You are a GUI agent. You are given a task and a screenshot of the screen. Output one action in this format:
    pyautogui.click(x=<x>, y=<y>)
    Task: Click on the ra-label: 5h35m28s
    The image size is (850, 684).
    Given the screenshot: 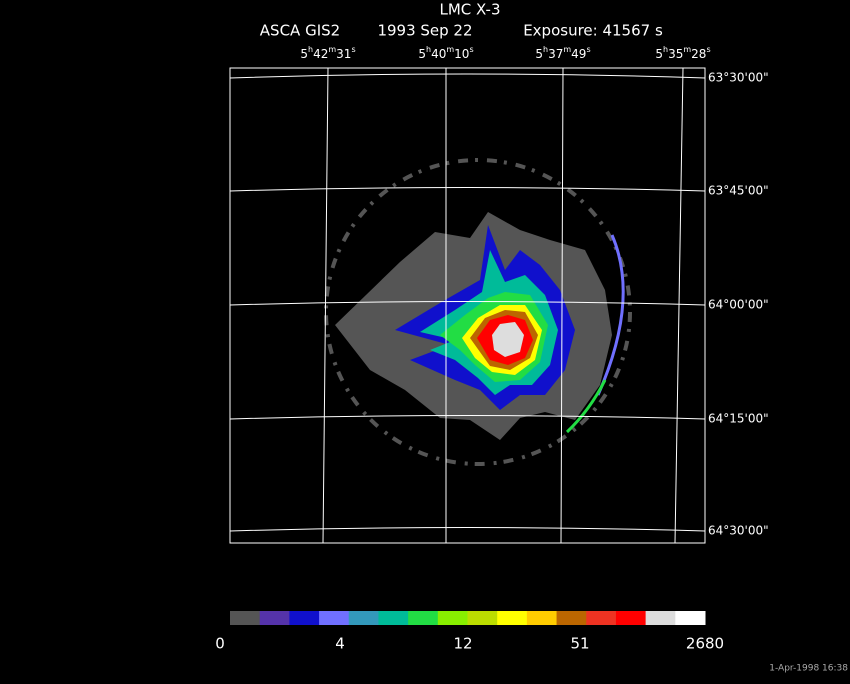 What is the action you would take?
    pyautogui.click(x=682, y=53)
    